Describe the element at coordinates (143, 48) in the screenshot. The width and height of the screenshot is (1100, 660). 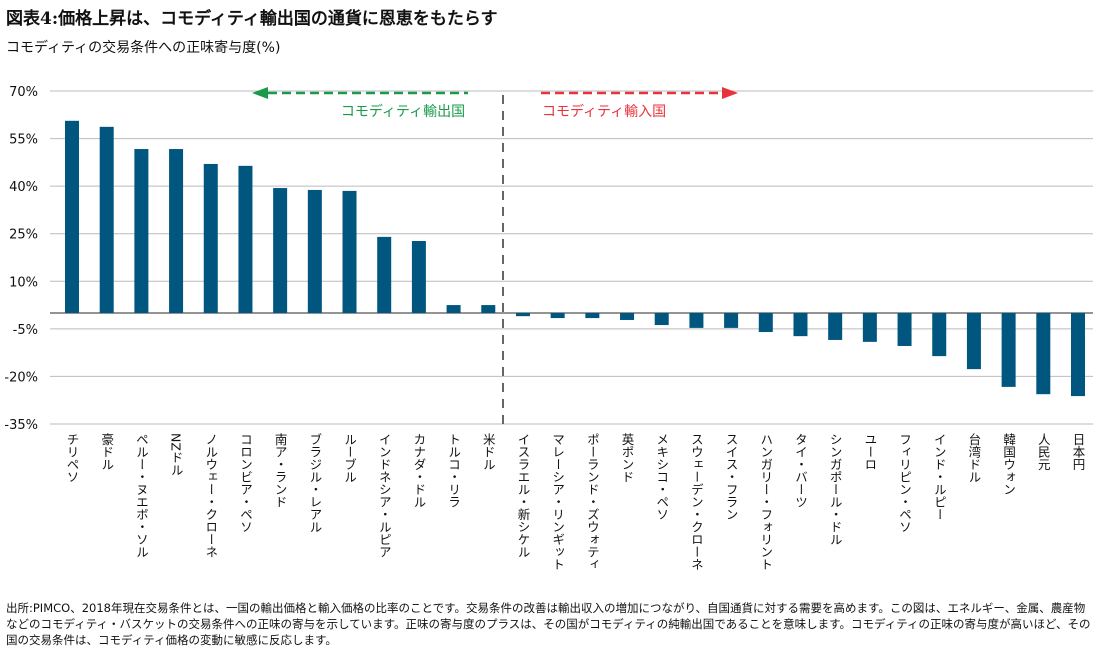
I see `chart-subtitle: コモディティの交易条件への正味寄与度(%)` at that location.